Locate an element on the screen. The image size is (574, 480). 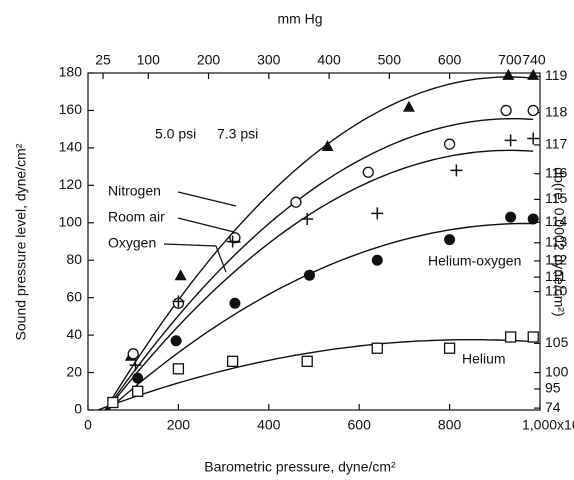
x2-tick-label: 100 is located at coordinates (149, 60).